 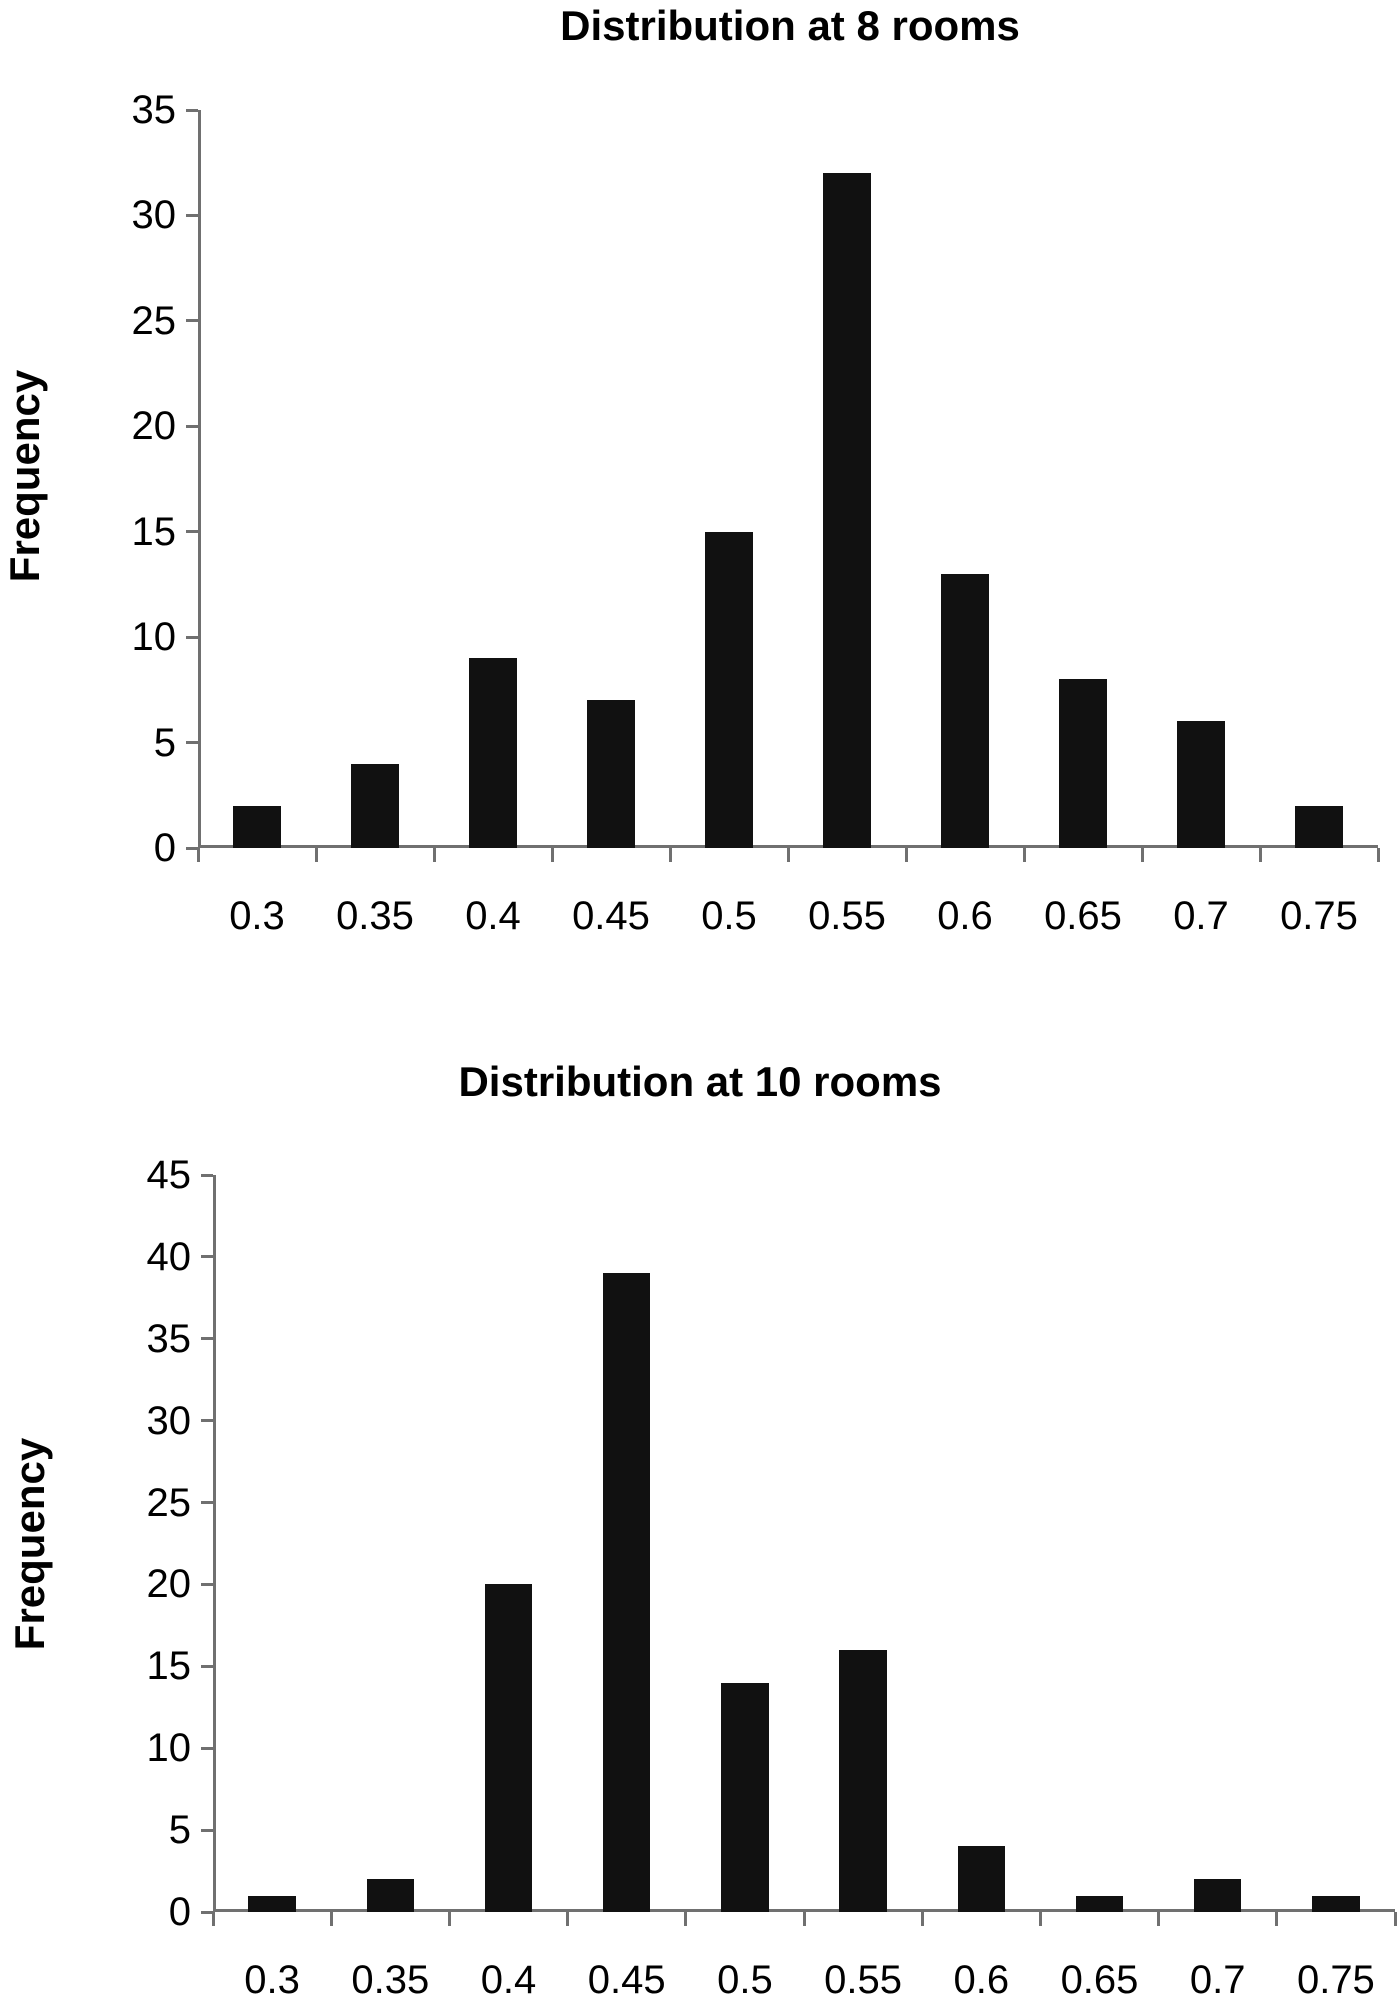 What do you see at coordinates (154, 320) in the screenshot?
I see `y-tick-label: 25` at bounding box center [154, 320].